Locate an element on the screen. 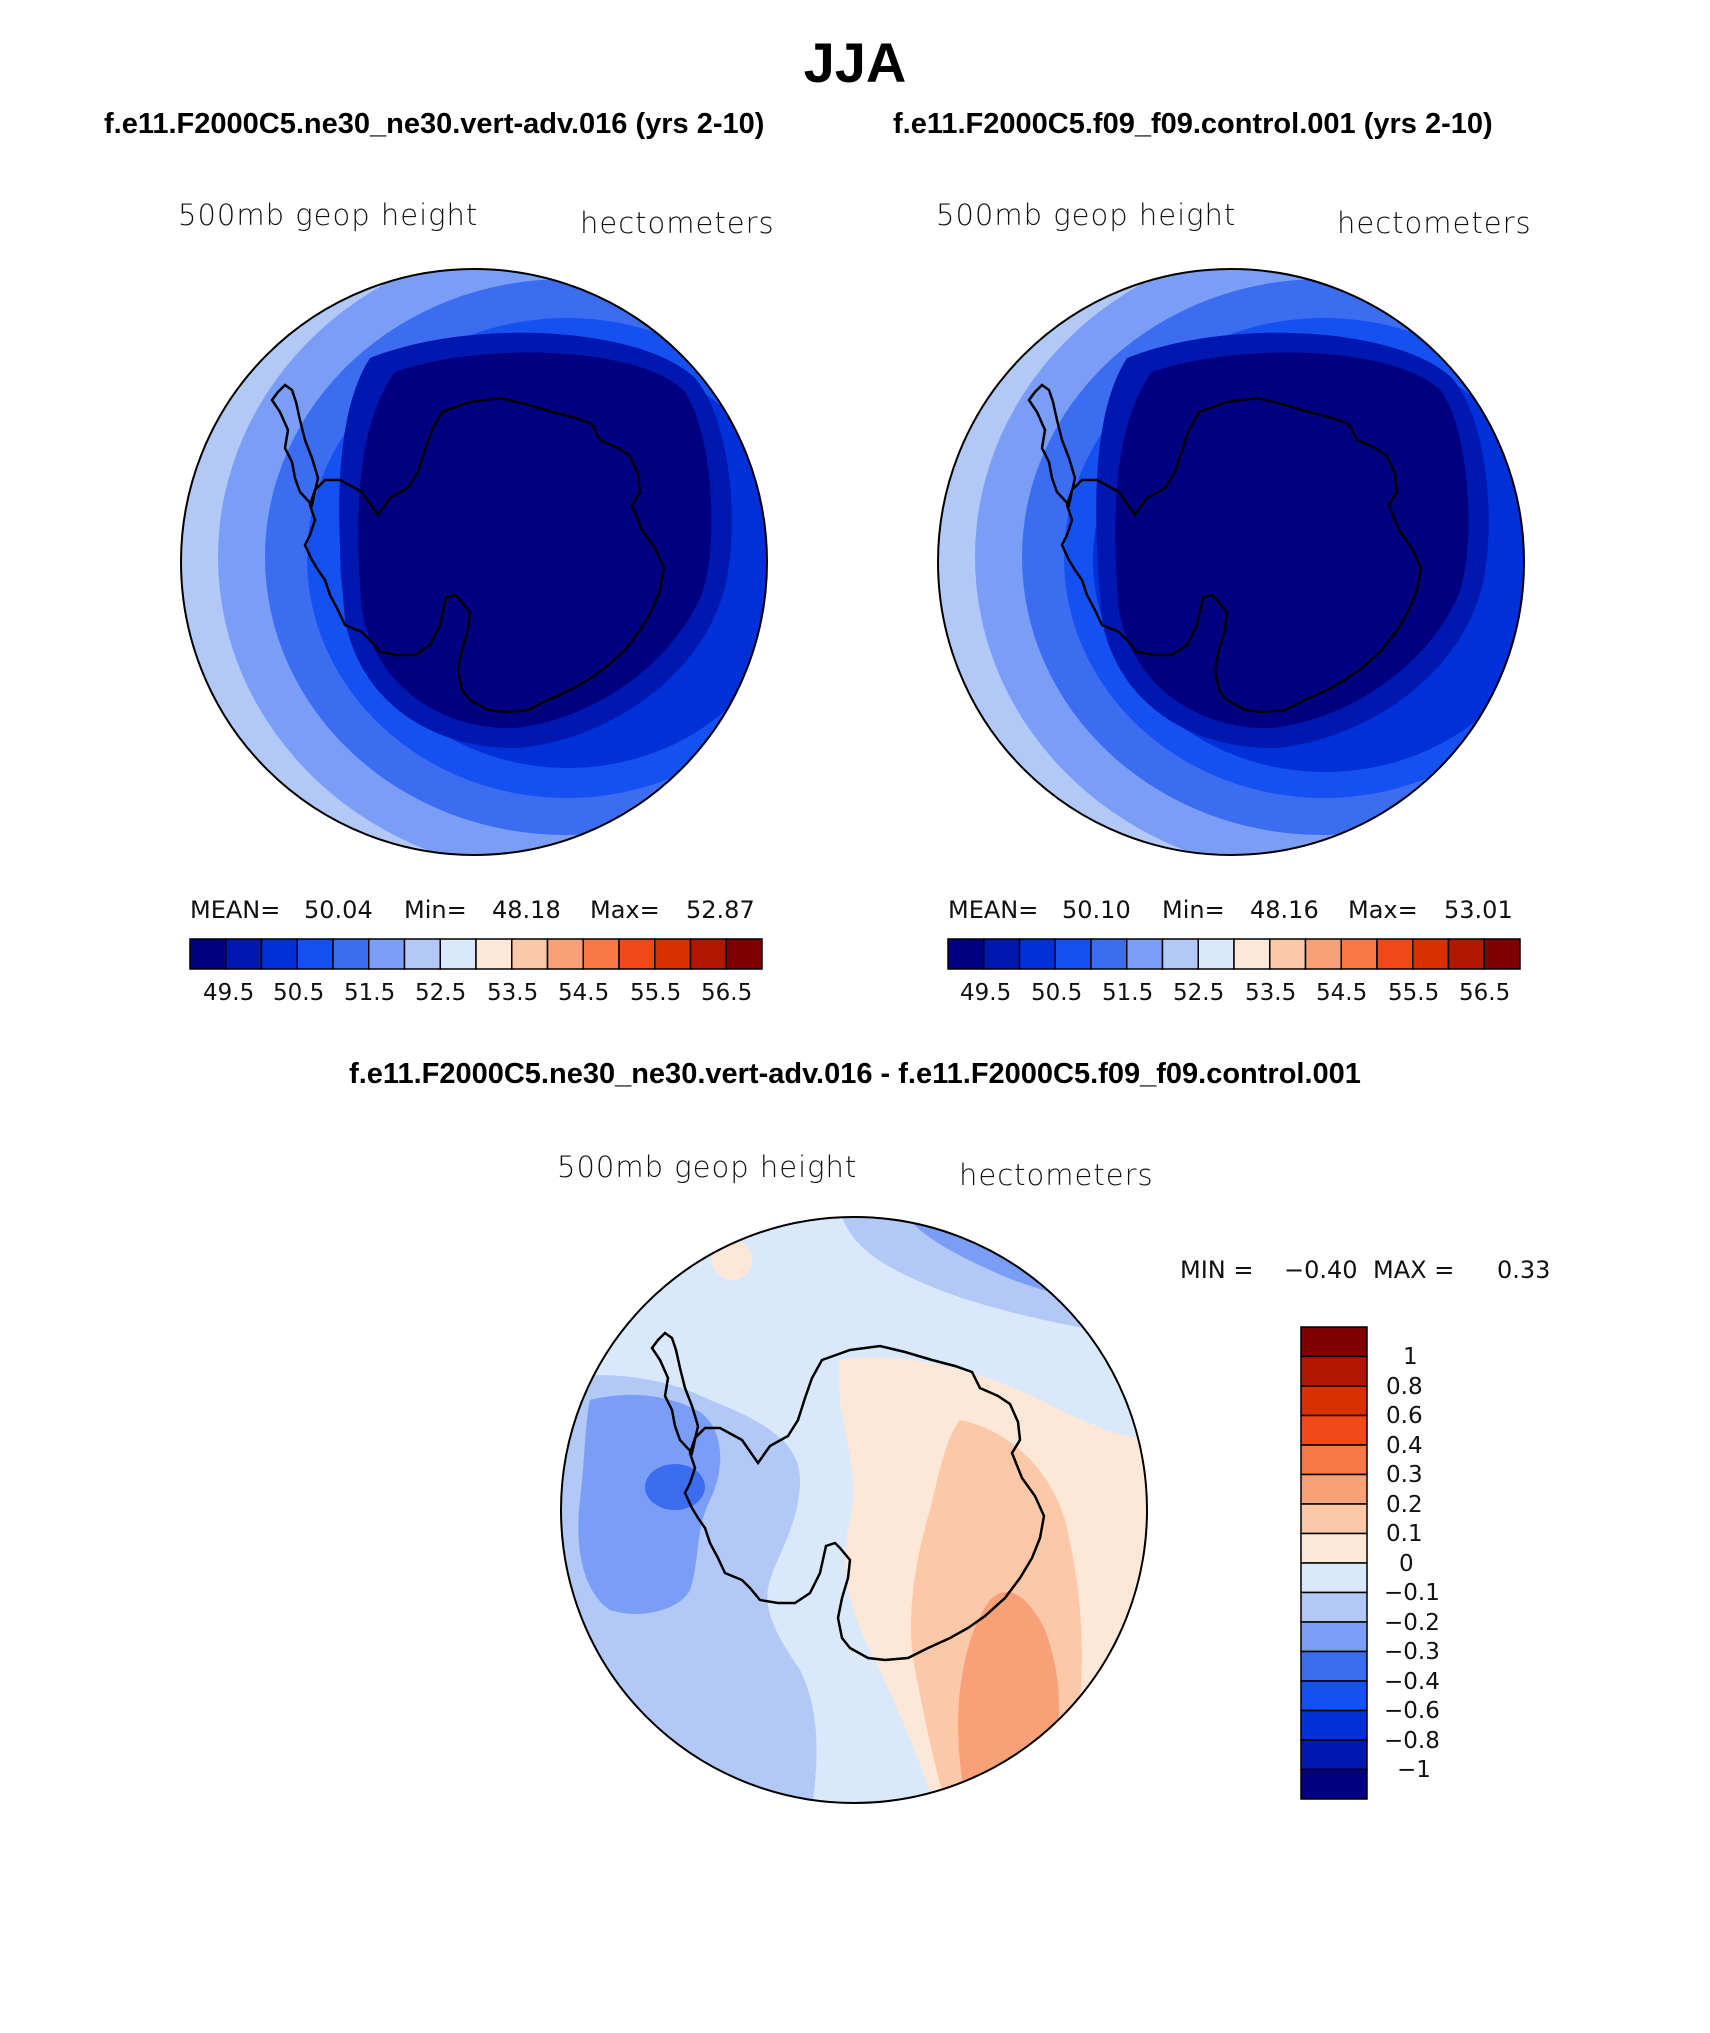 The width and height of the screenshot is (1710, 2033). diff-colorbar-tick: 0.3 is located at coordinates (1404, 1475).